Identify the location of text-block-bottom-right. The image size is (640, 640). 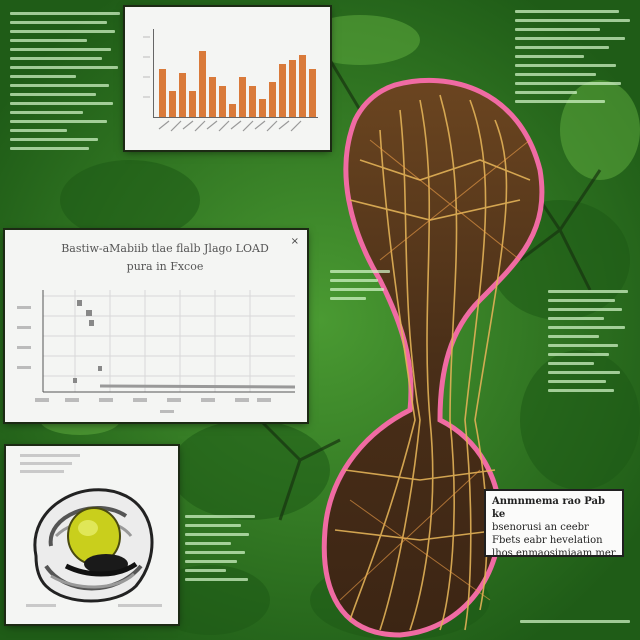
(575, 624).